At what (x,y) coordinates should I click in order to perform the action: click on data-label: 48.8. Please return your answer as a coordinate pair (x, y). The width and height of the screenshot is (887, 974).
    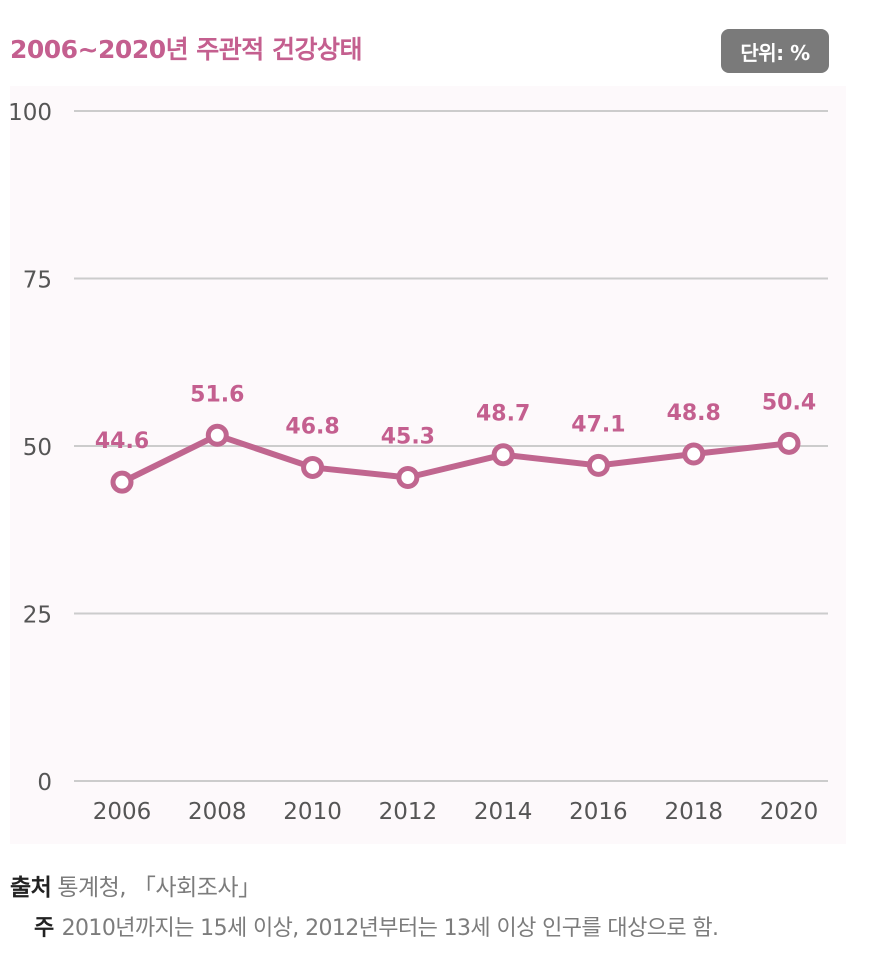
    Looking at the image, I should click on (694, 413).